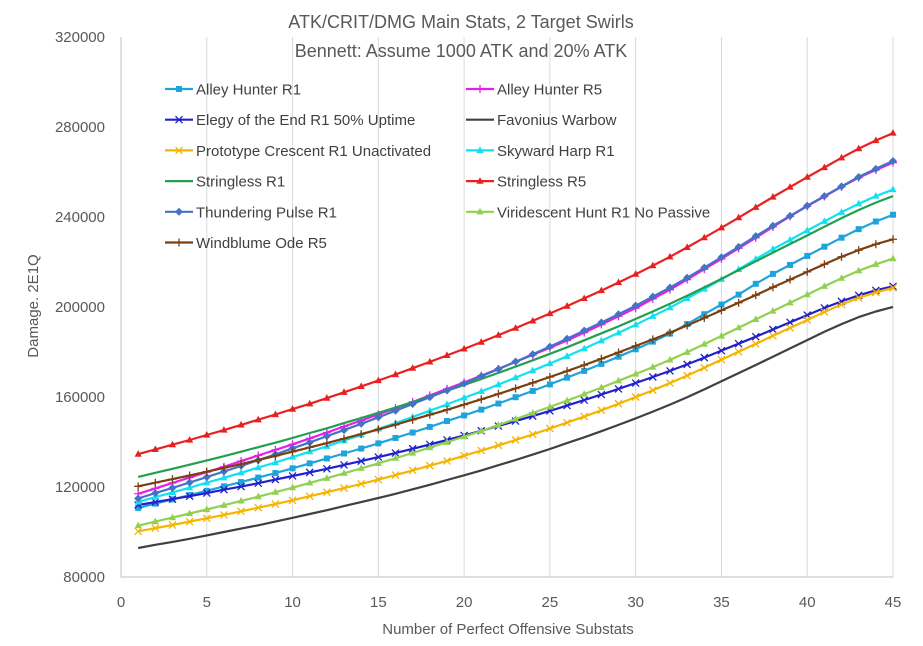 The width and height of the screenshot is (923, 646). Describe the element at coordinates (526, 182) in the screenshot. I see `legend-entry: Stringless R5` at that location.